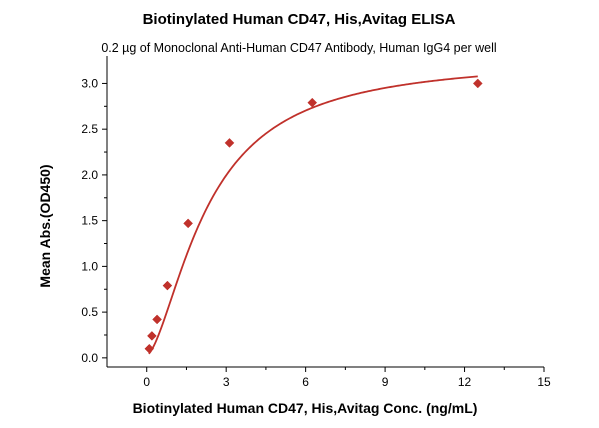 This screenshot has width=599, height=428. What do you see at coordinates (347, 378) in the screenshot?
I see `x-axis-ticks: 0 3 6 9 12 15` at bounding box center [347, 378].